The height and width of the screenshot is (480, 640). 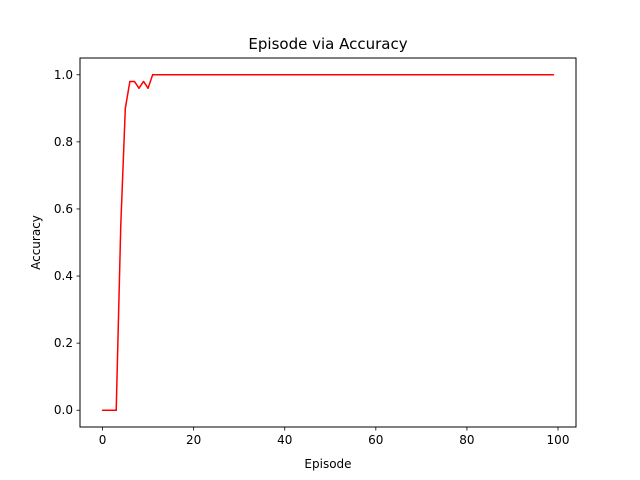 What do you see at coordinates (36, 242) in the screenshot?
I see `y-axis-label: Accuracy` at bounding box center [36, 242].